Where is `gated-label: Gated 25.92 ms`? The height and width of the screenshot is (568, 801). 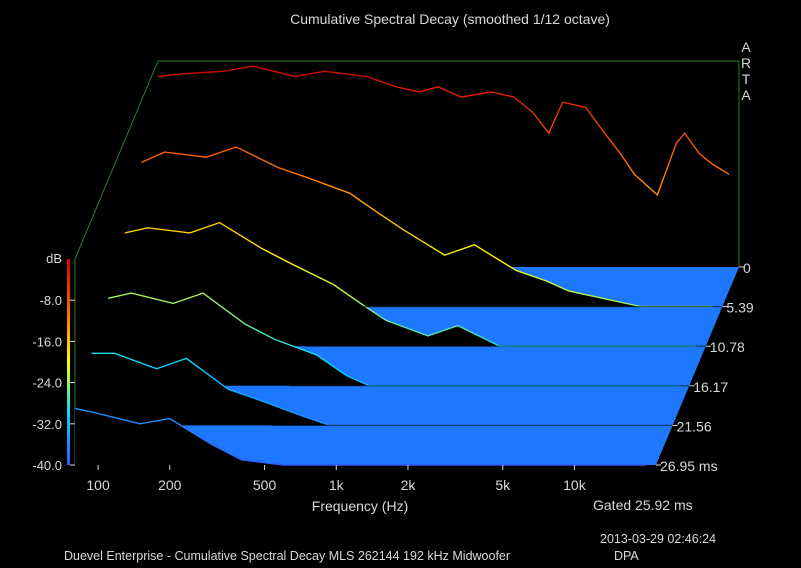
gated-label: Gated 25.92 ms is located at coordinates (643, 505).